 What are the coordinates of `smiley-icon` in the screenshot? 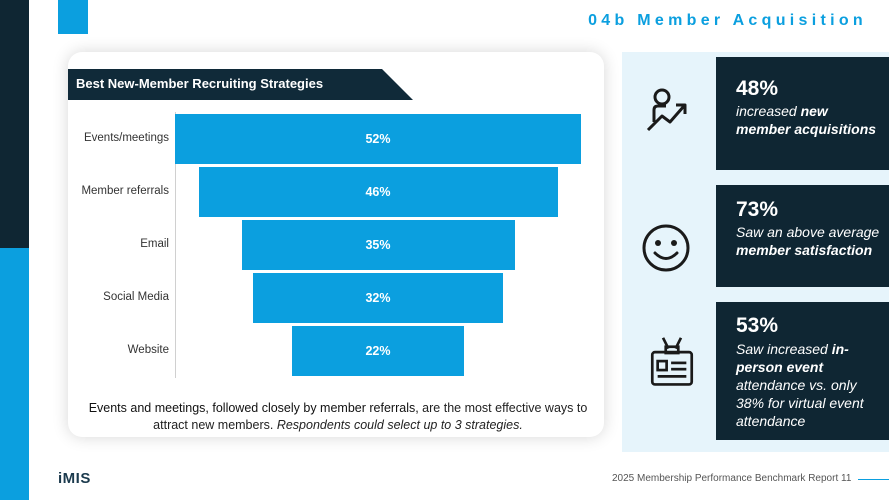 It's located at (666, 248).